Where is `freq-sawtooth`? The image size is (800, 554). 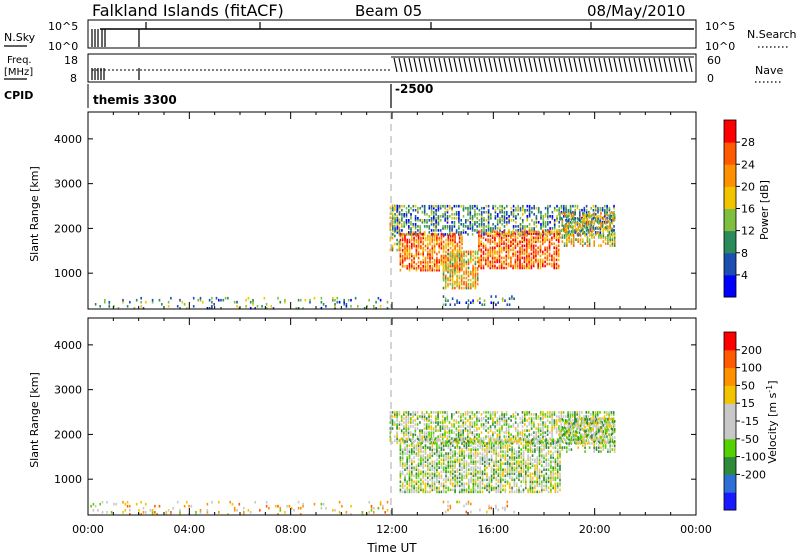
freq-sawtooth is located at coordinates (585, 65).